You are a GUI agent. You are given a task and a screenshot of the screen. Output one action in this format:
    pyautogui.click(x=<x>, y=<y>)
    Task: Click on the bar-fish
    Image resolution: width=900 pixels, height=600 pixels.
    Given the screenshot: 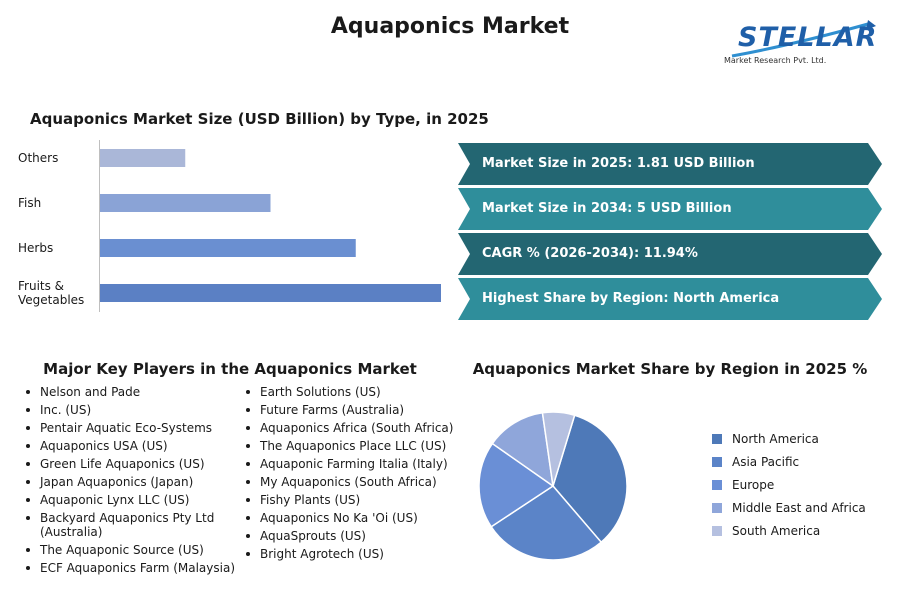 What is the action you would take?
    pyautogui.click(x=185, y=203)
    